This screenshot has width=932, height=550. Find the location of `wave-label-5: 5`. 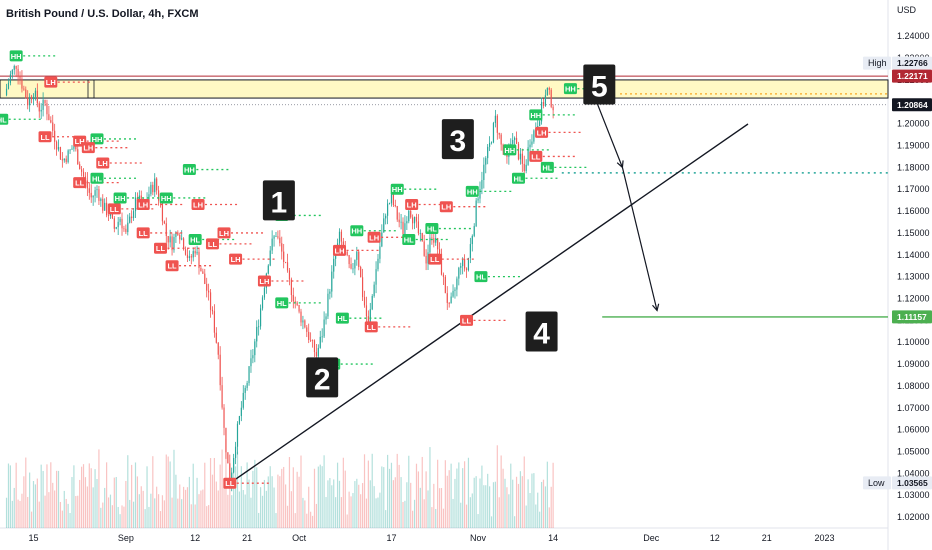

wave-label-5: 5 is located at coordinates (599, 84).